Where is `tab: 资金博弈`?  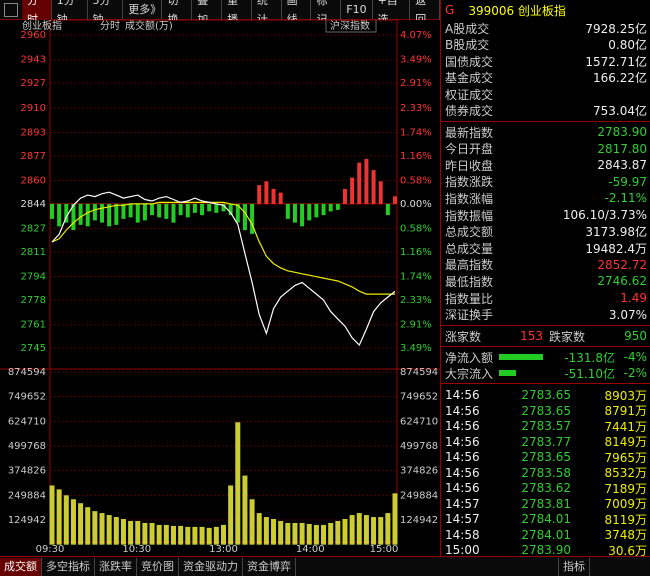
tab: 资金博弈 is located at coordinates (269, 567).